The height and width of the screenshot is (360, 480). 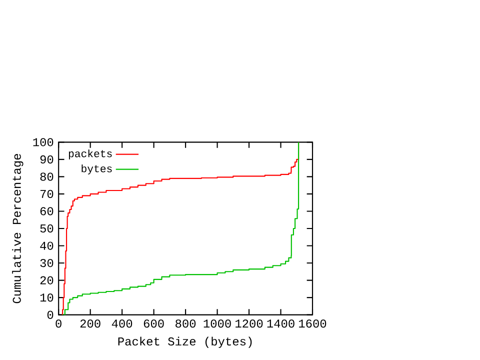 I want to click on x-tick-label: 800, so click(x=186, y=323).